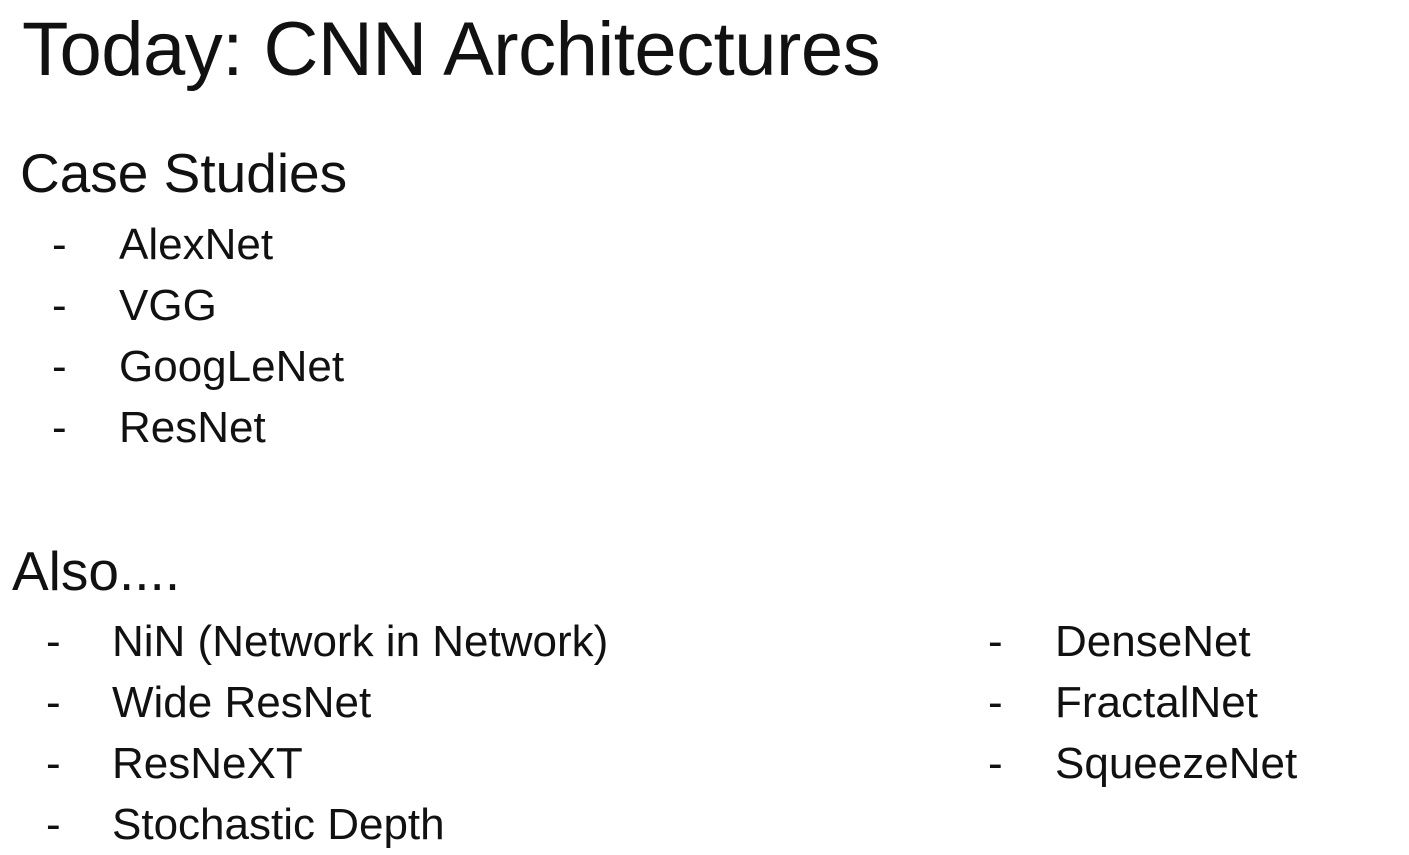  I want to click on list-item-densenet: - DenseNet, so click(1142, 641).